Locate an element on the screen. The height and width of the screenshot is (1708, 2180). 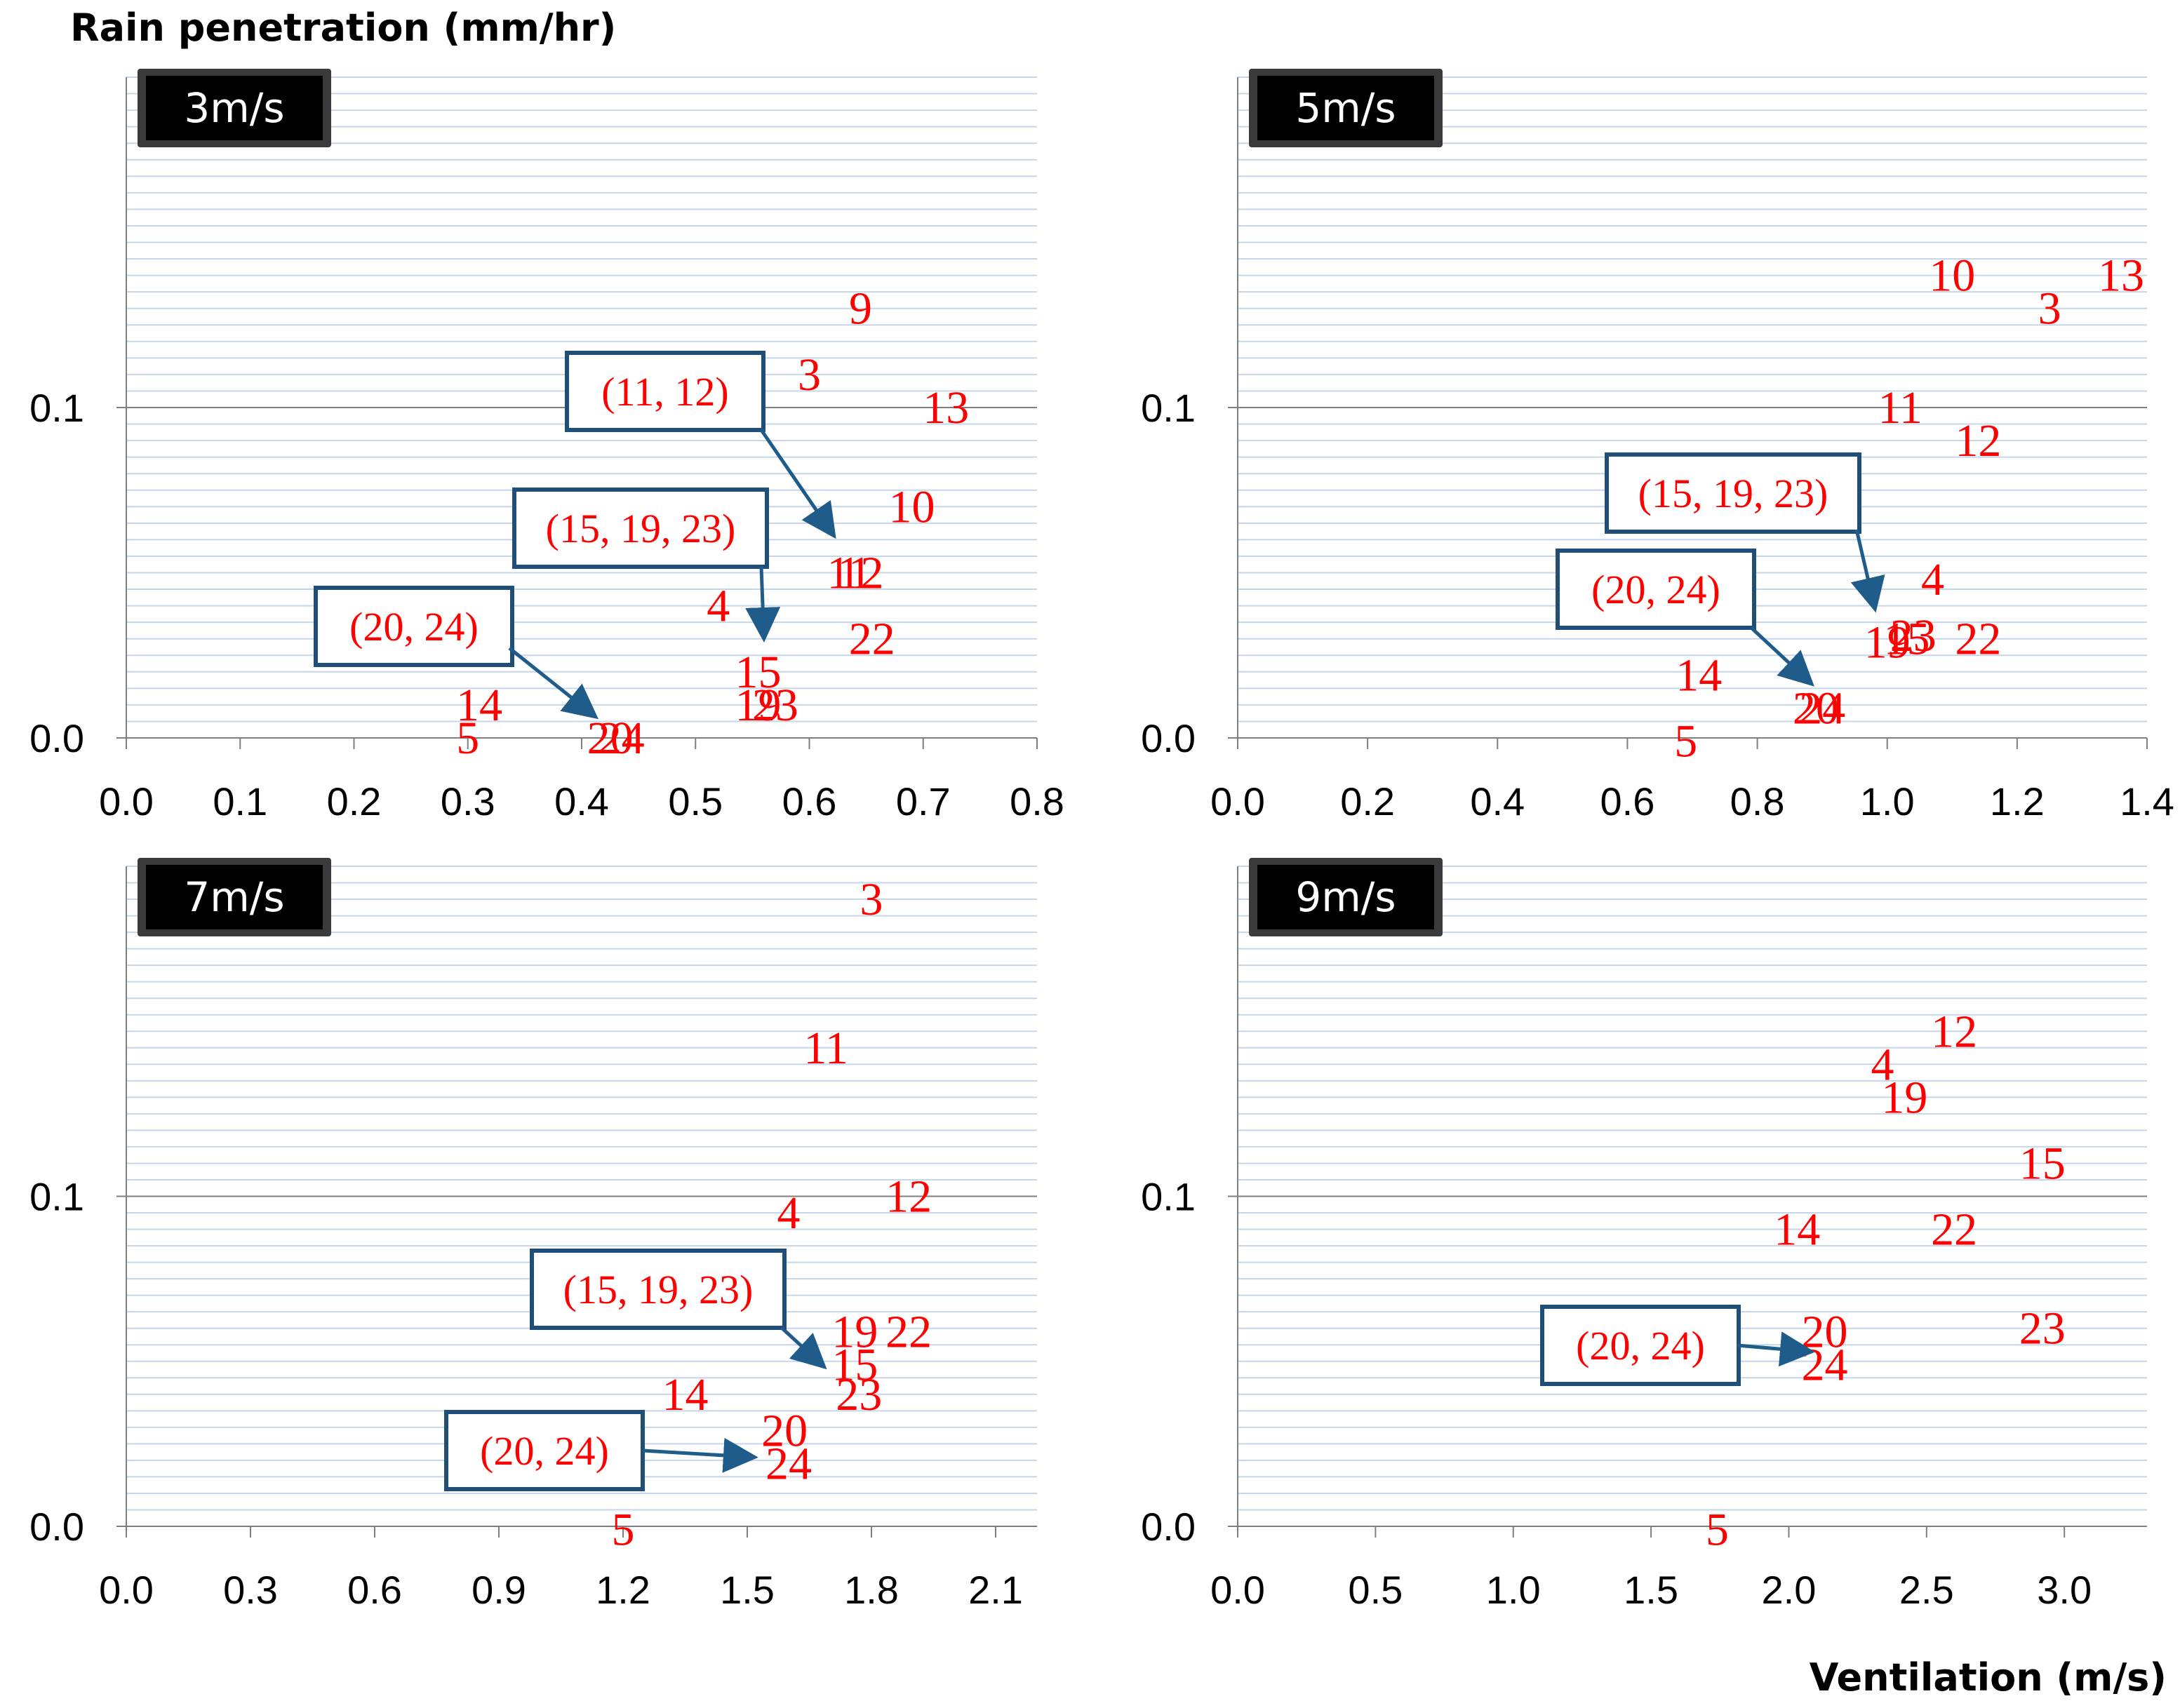
x-axis-title: Ventilation (m/s) is located at coordinates (1988, 1677).